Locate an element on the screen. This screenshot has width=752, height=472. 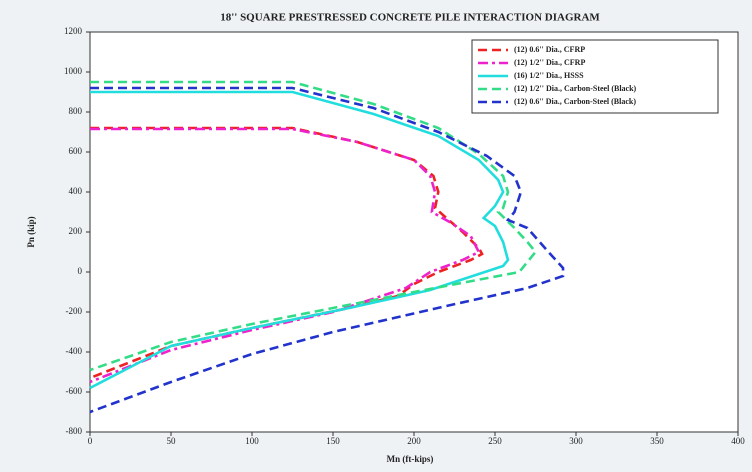
x-tick-label: 250 is located at coordinates (495, 441).